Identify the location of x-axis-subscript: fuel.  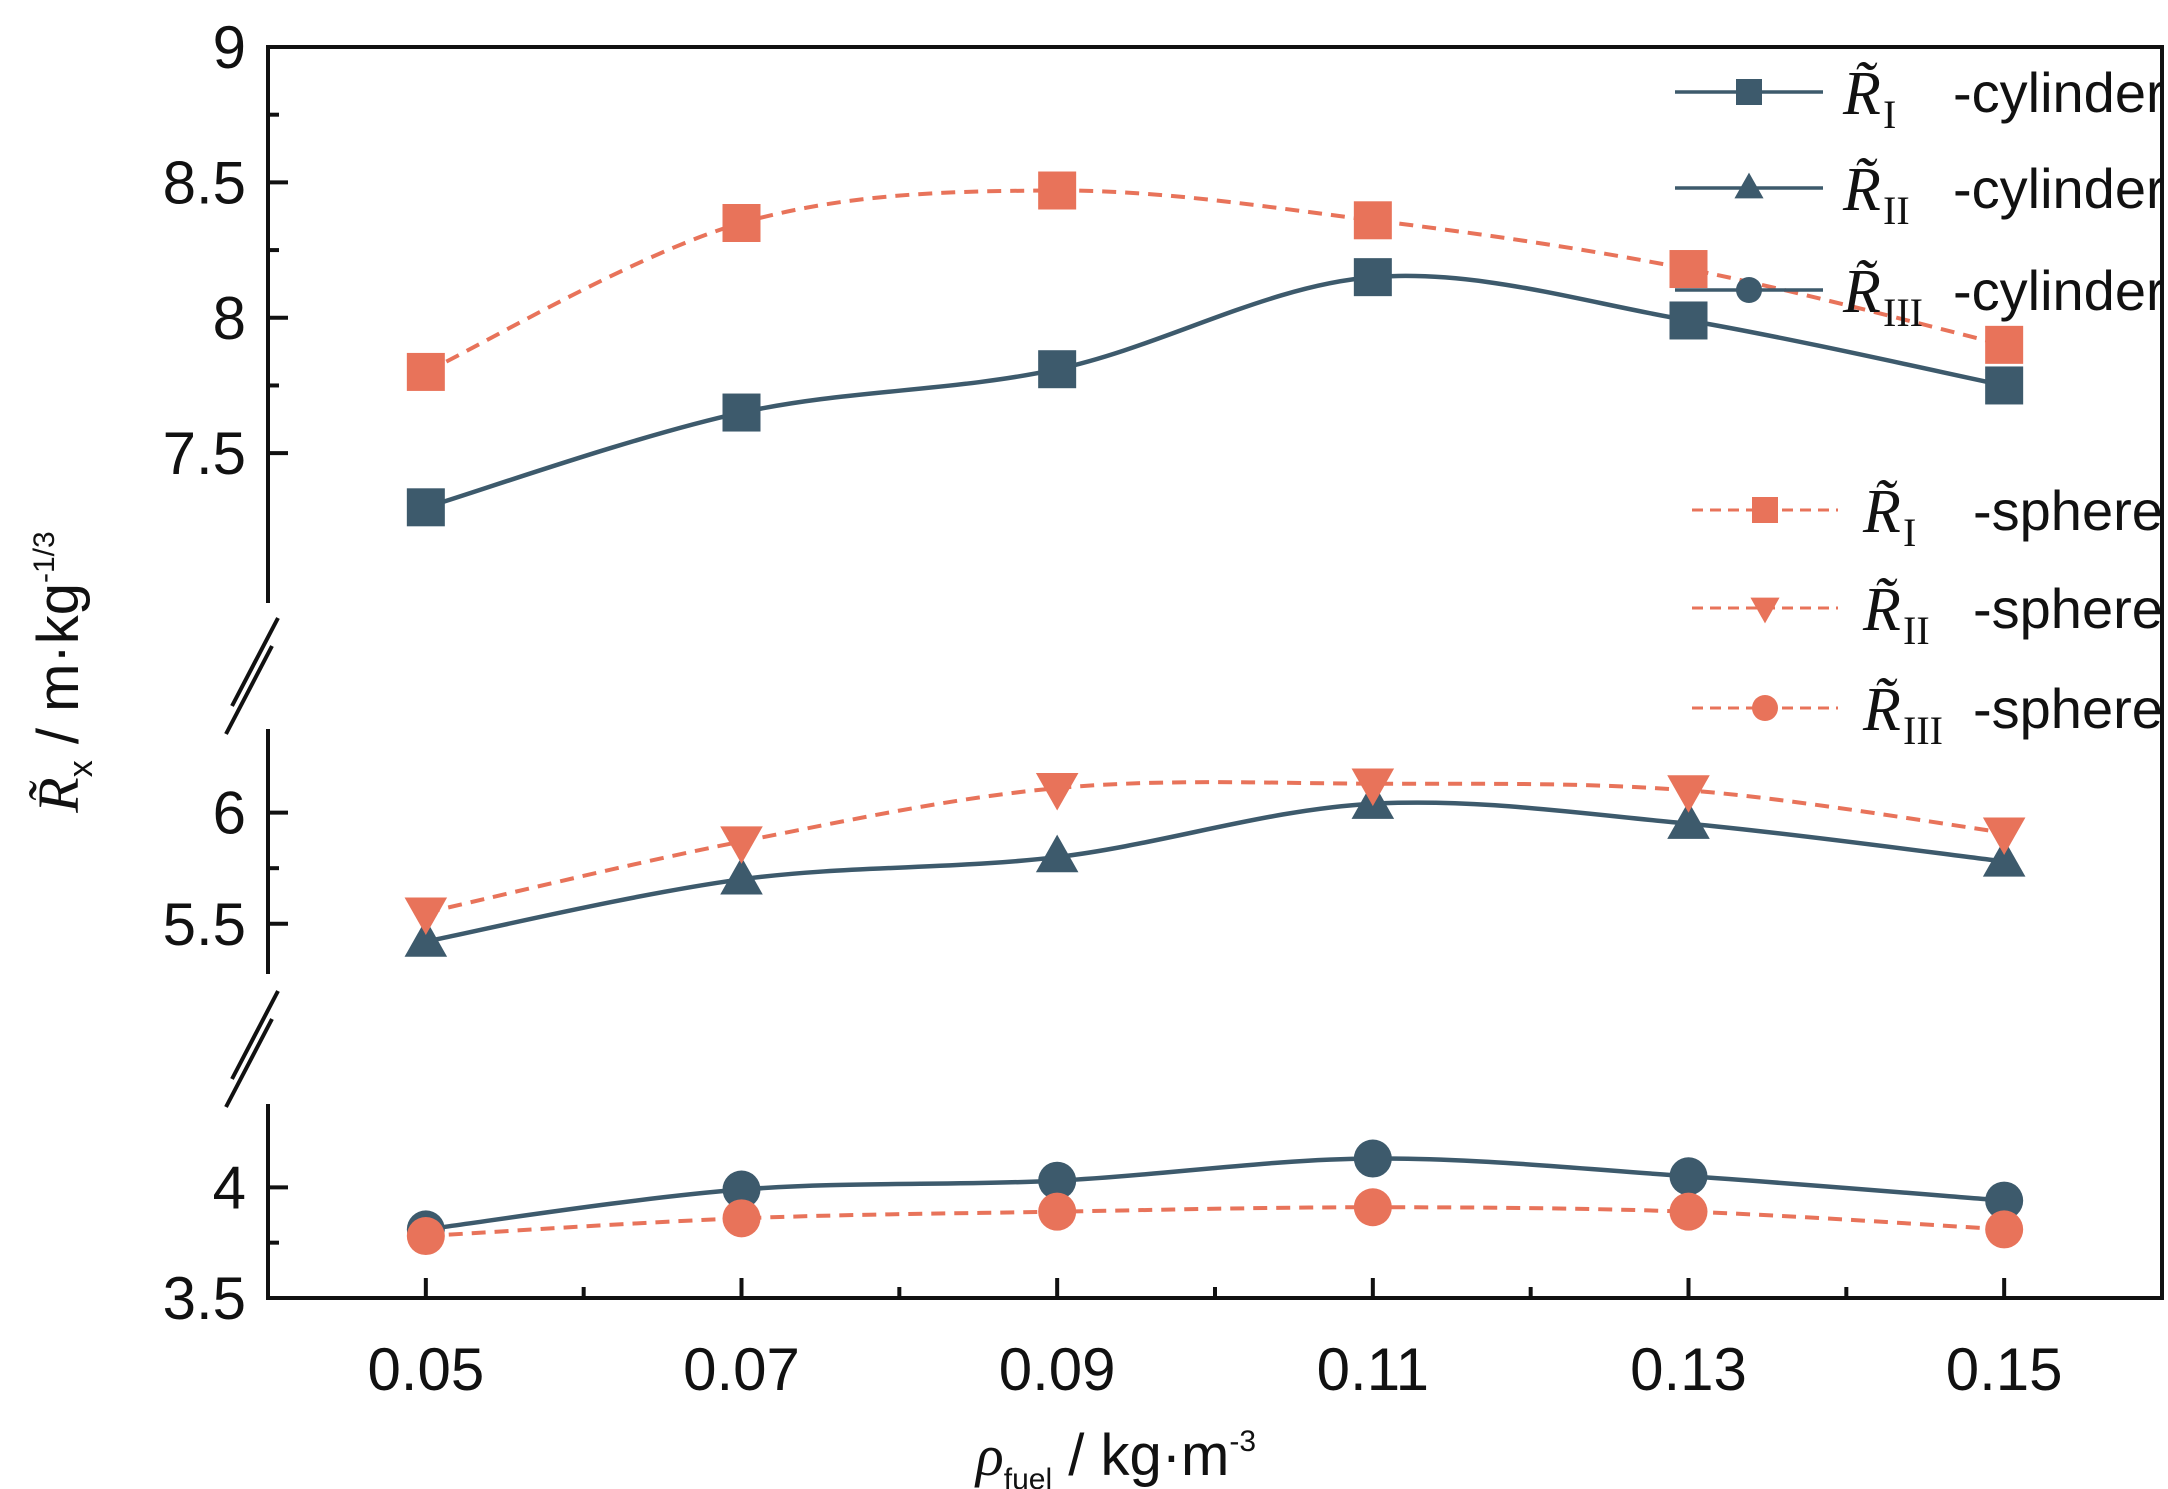
(1028, 1476).